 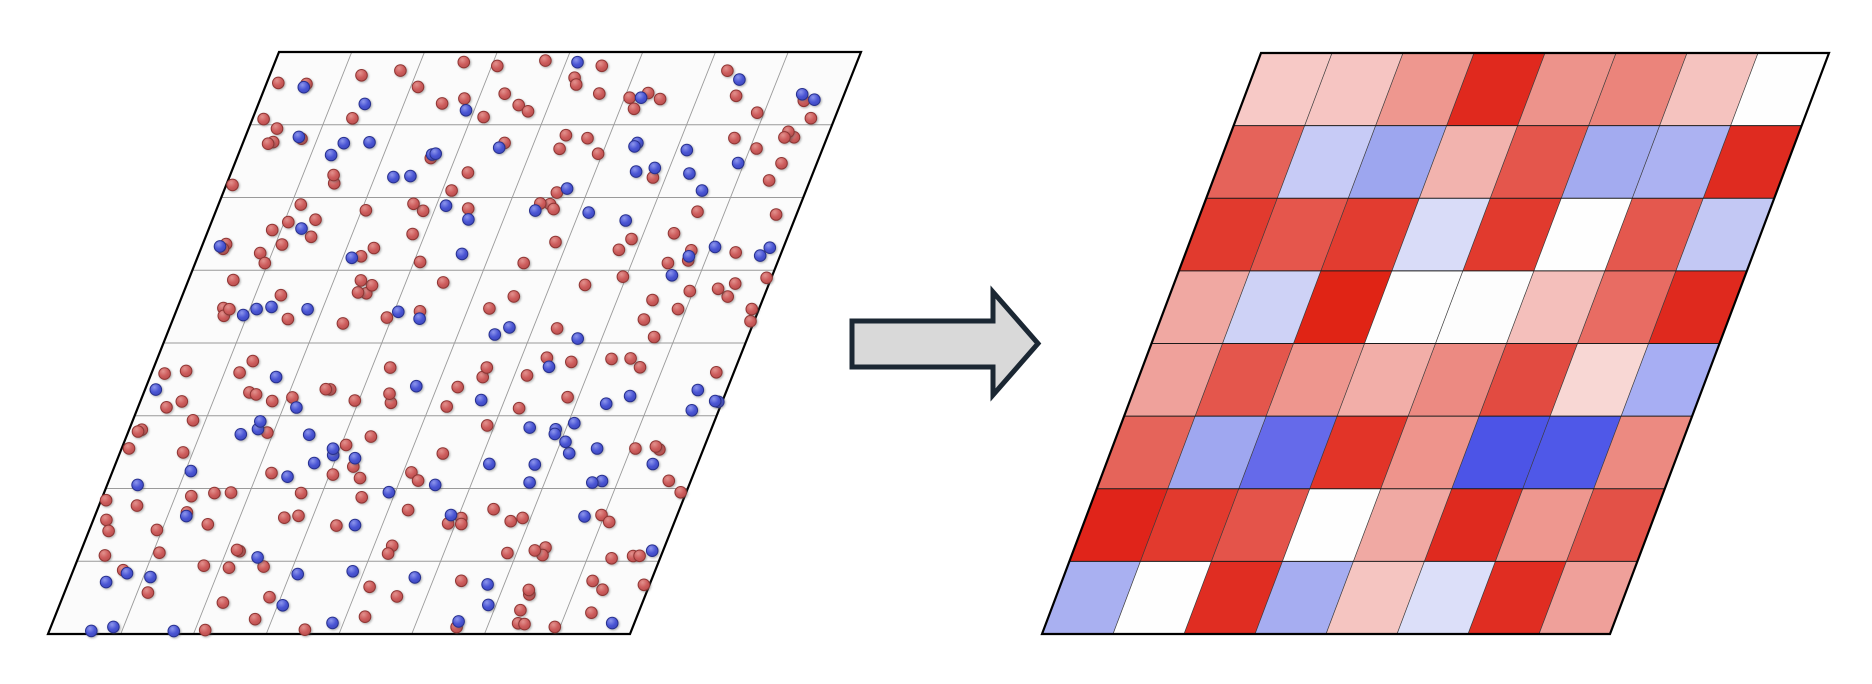 What do you see at coordinates (1189, 525) in the screenshot?
I see `heatmap-cell-r7c2` at bounding box center [1189, 525].